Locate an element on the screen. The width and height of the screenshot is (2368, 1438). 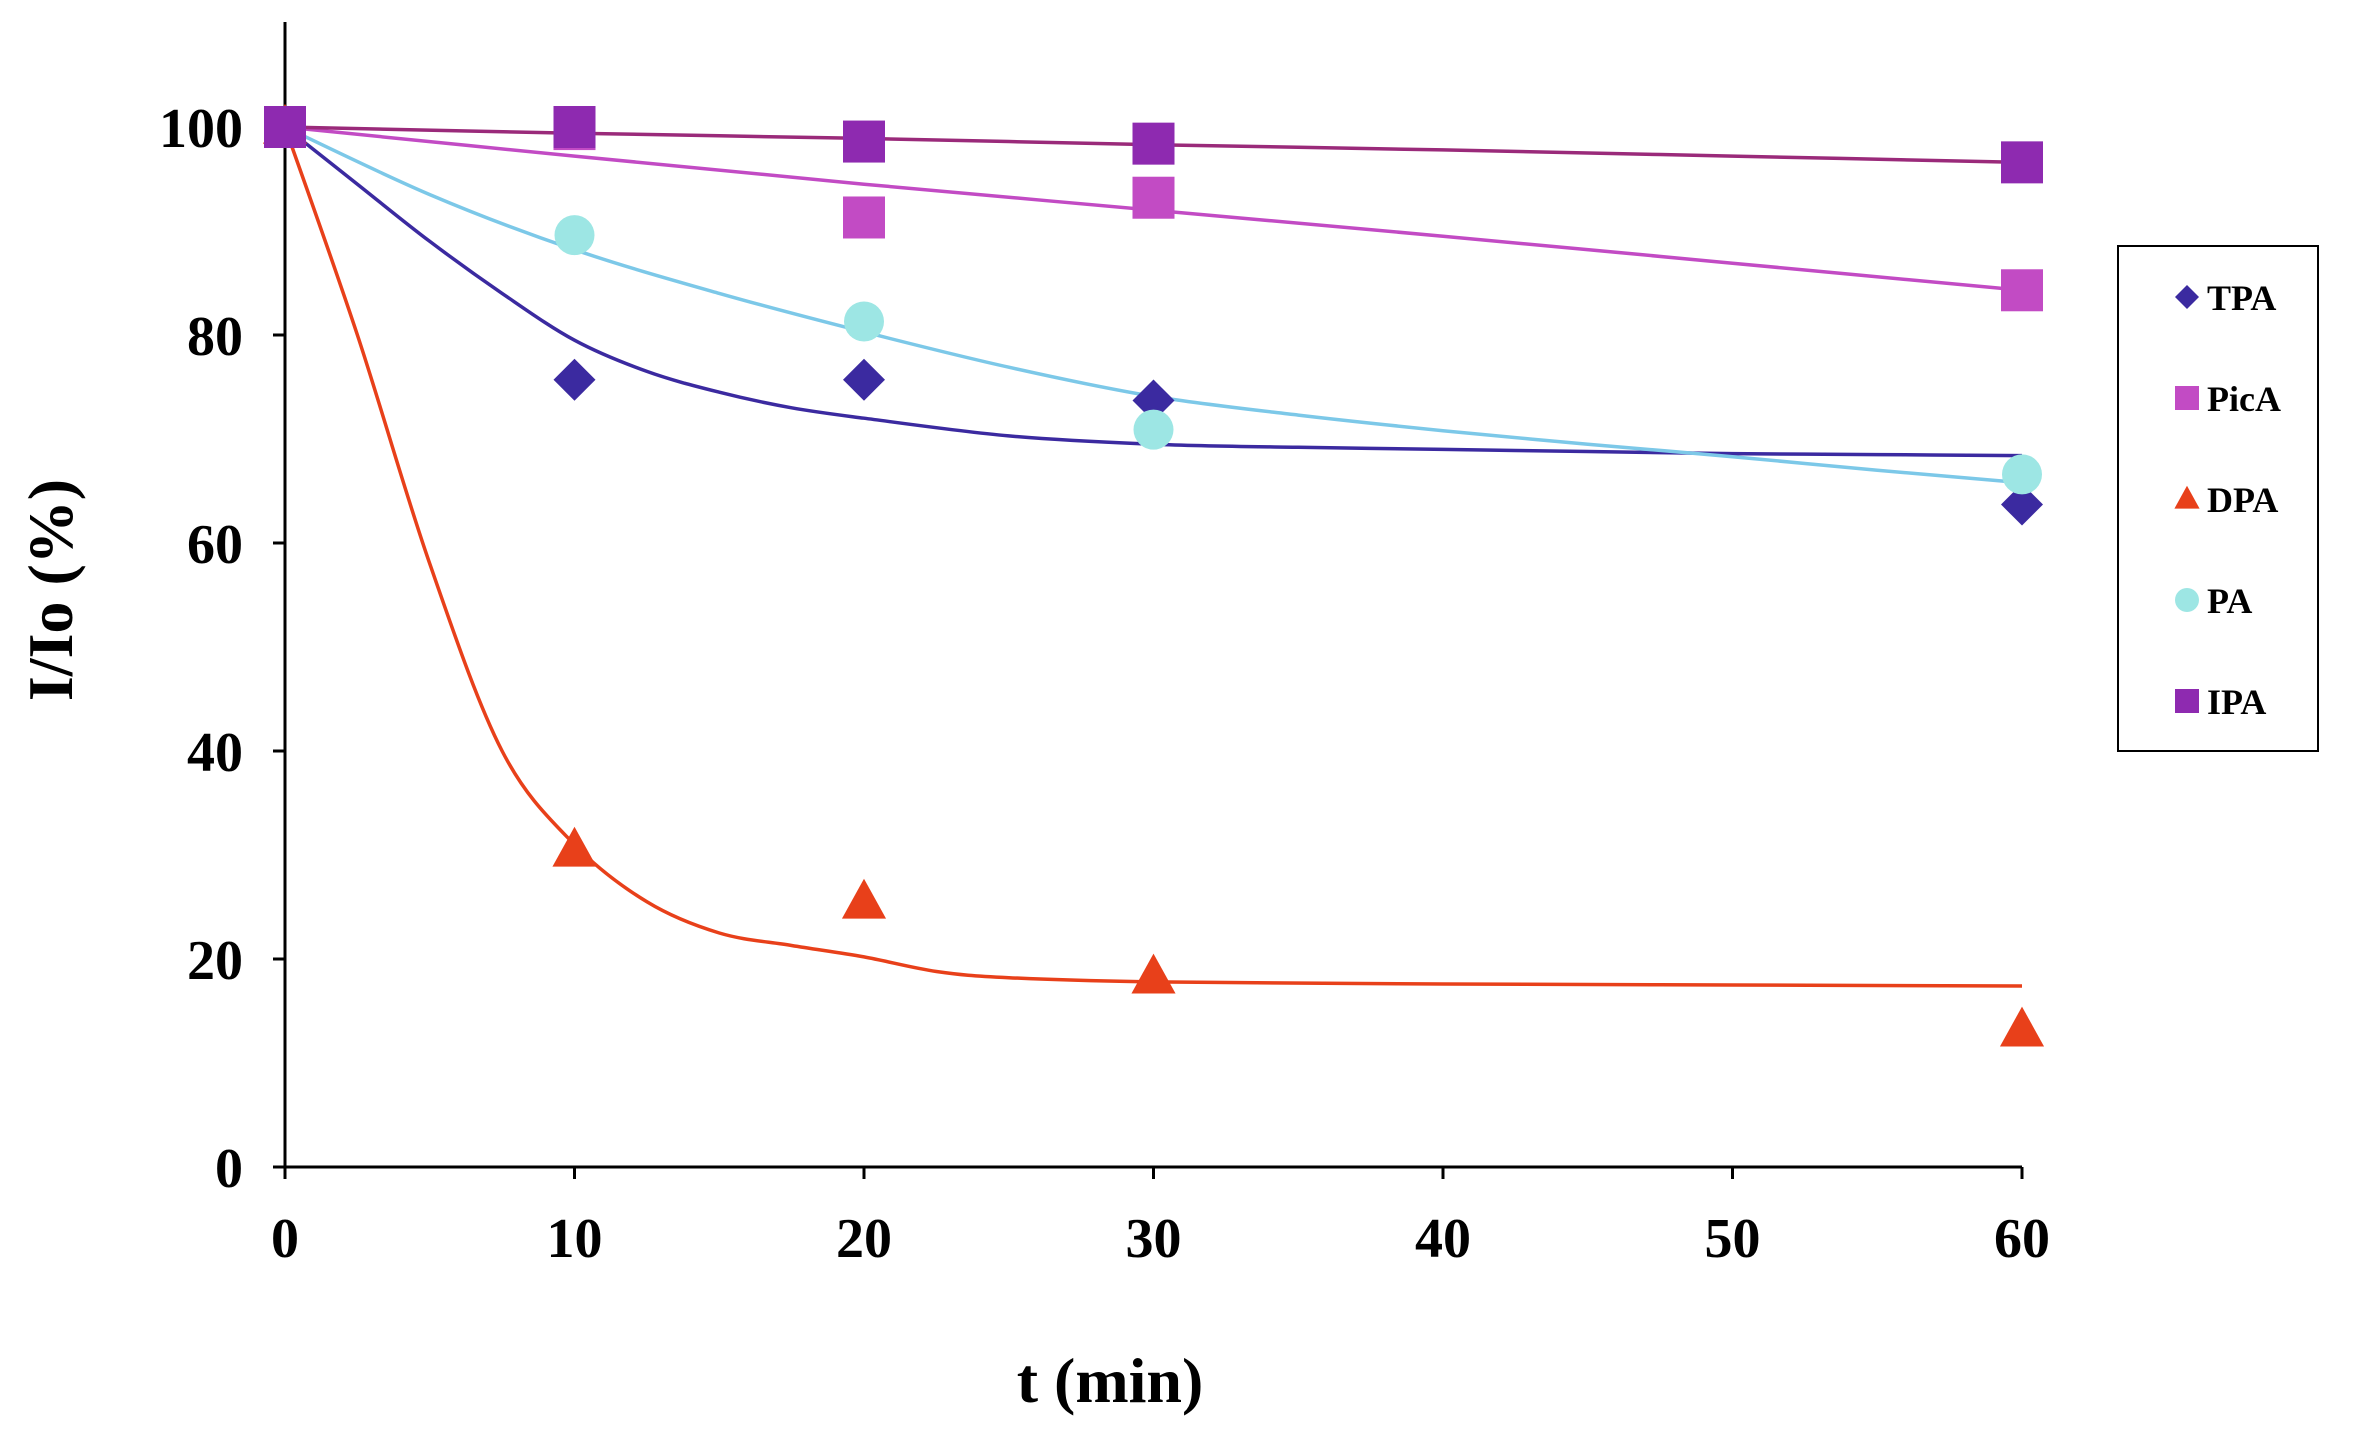
legend-label-pica: PicA is located at coordinates (2244, 399).